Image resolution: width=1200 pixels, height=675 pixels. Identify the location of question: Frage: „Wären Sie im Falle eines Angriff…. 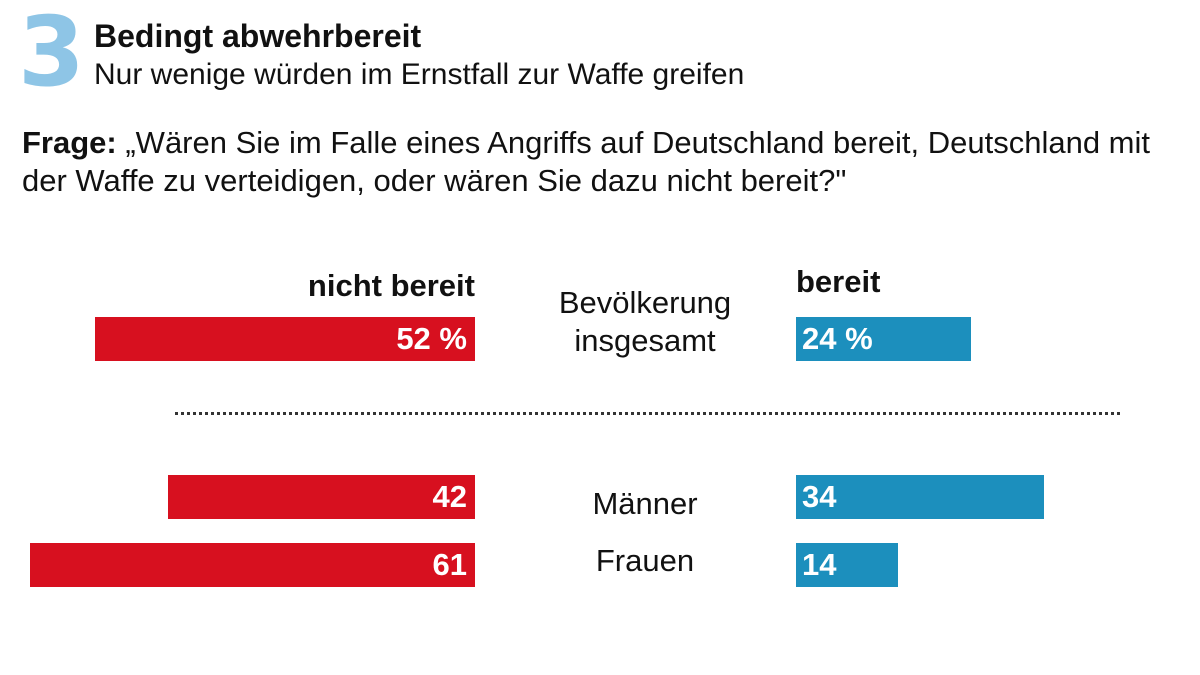
(602, 162).